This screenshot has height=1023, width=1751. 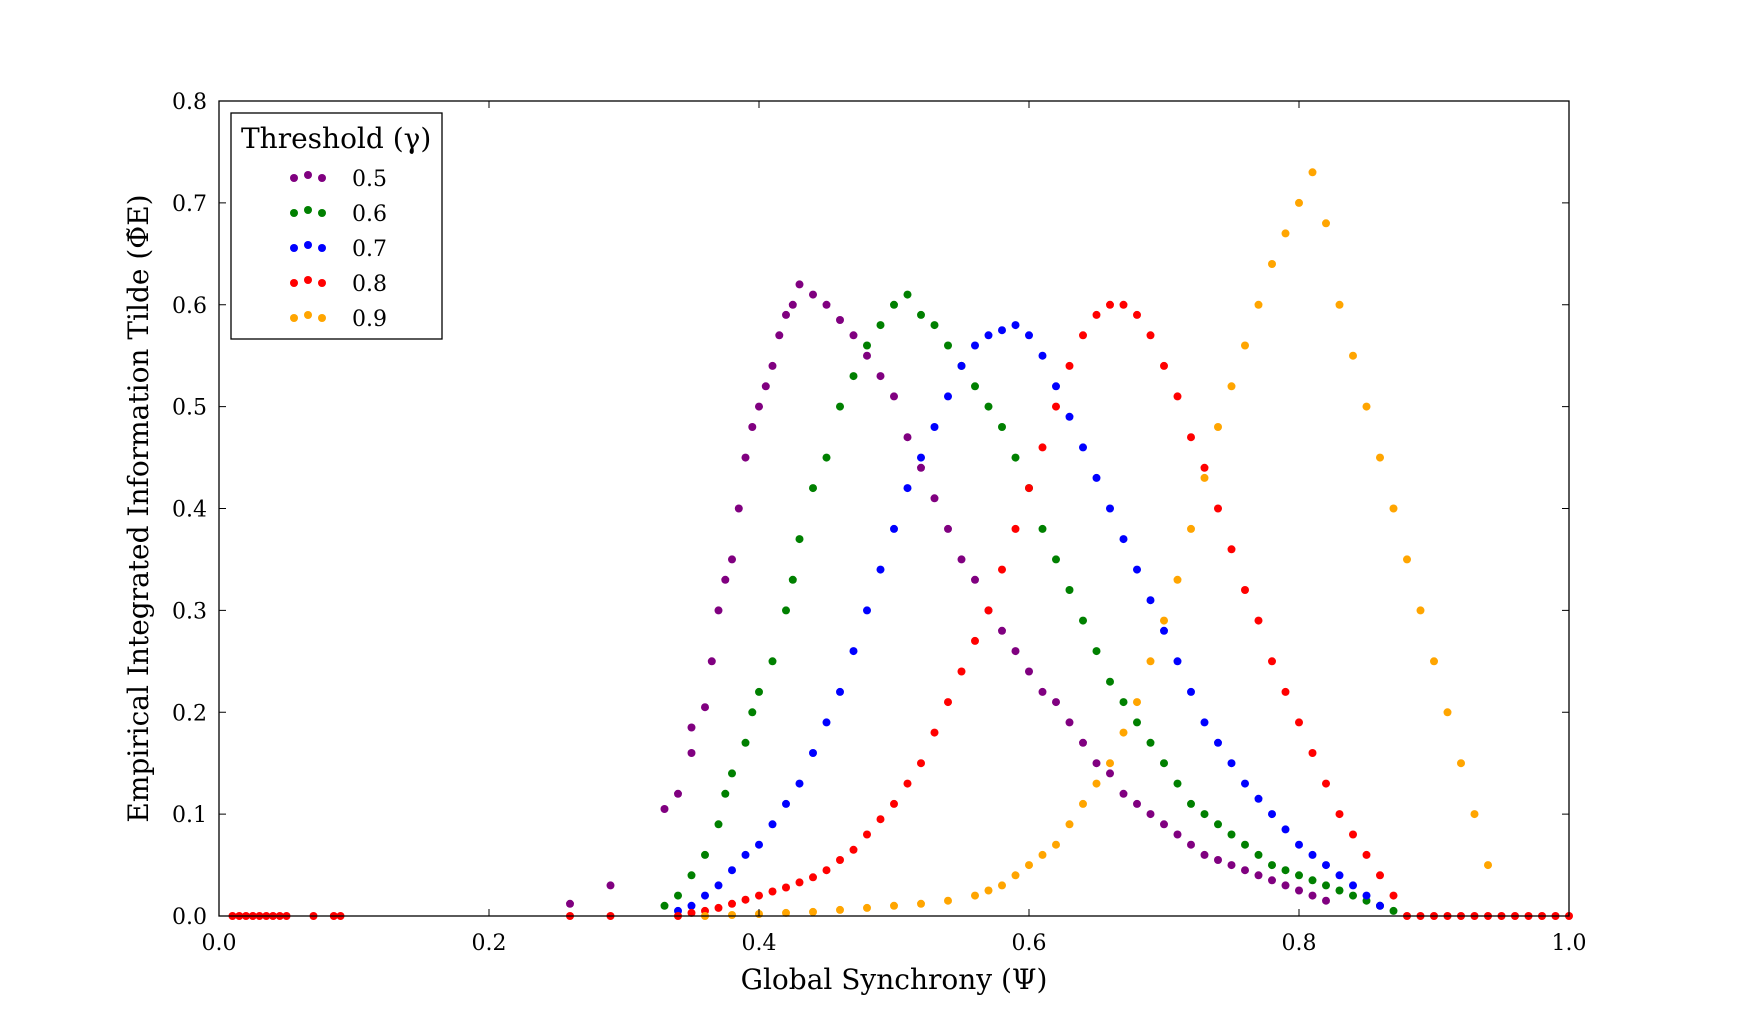 What do you see at coordinates (189, 510) in the screenshot?
I see `y-tick-label: 0.4` at bounding box center [189, 510].